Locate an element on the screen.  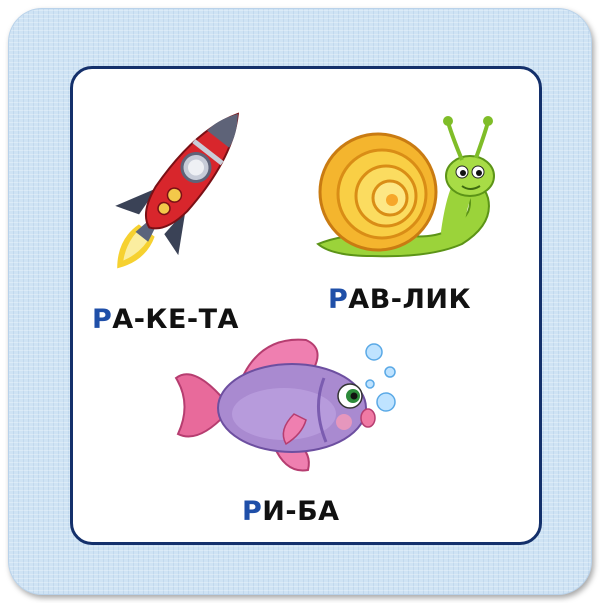
word-ravlyk: РАВ-ЛИК is located at coordinates (399, 299).